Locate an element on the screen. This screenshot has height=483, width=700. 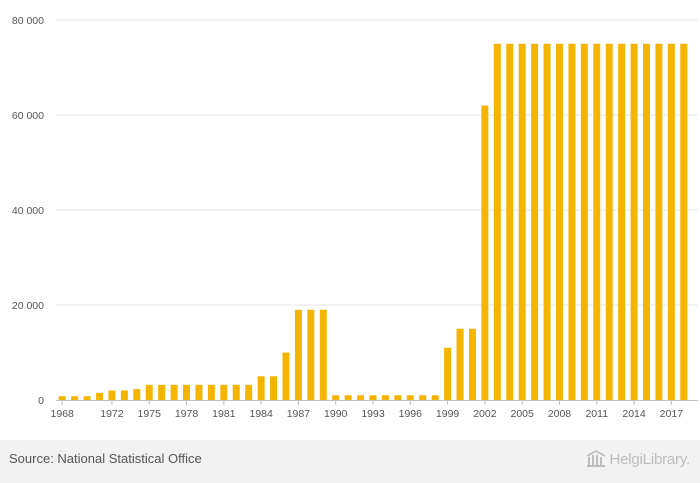
x-tick-label: 1996 is located at coordinates (411, 414).